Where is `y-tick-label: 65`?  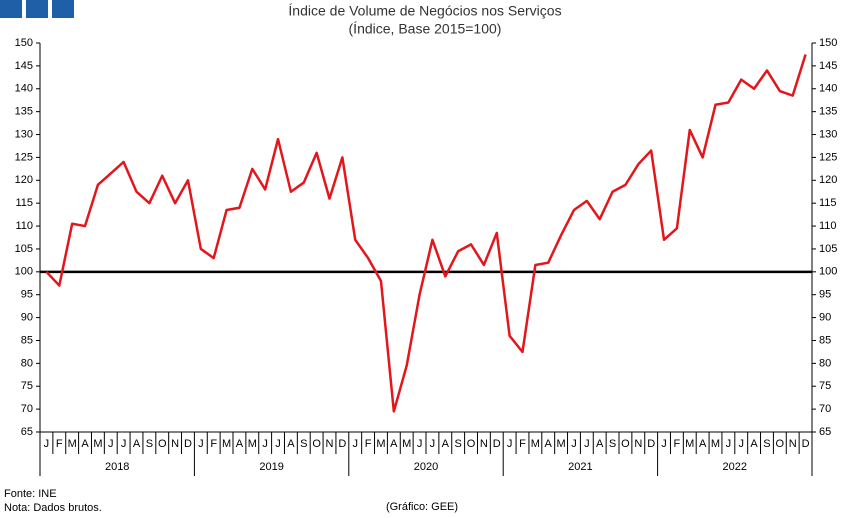 y-tick-label: 65 is located at coordinates (27, 432).